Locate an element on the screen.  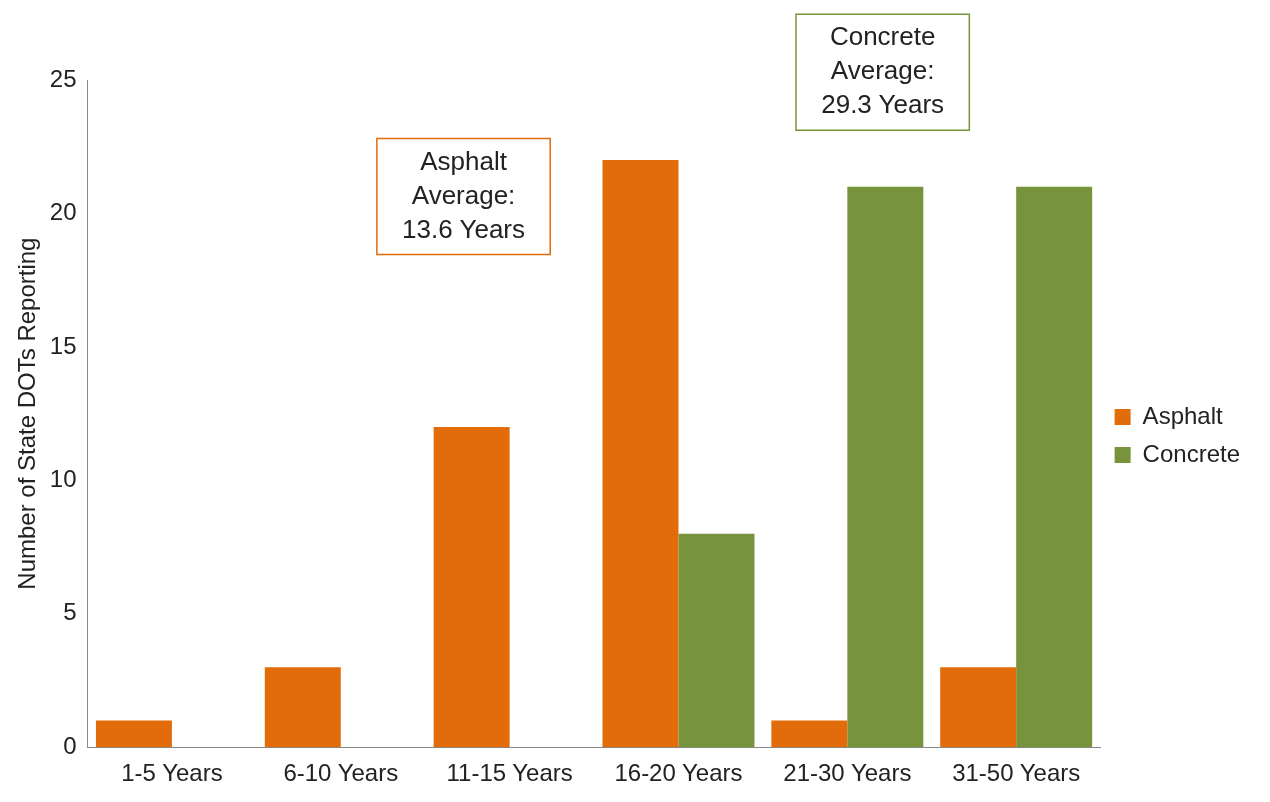
x-tick-label: 21-30 Years is located at coordinates (847, 773).